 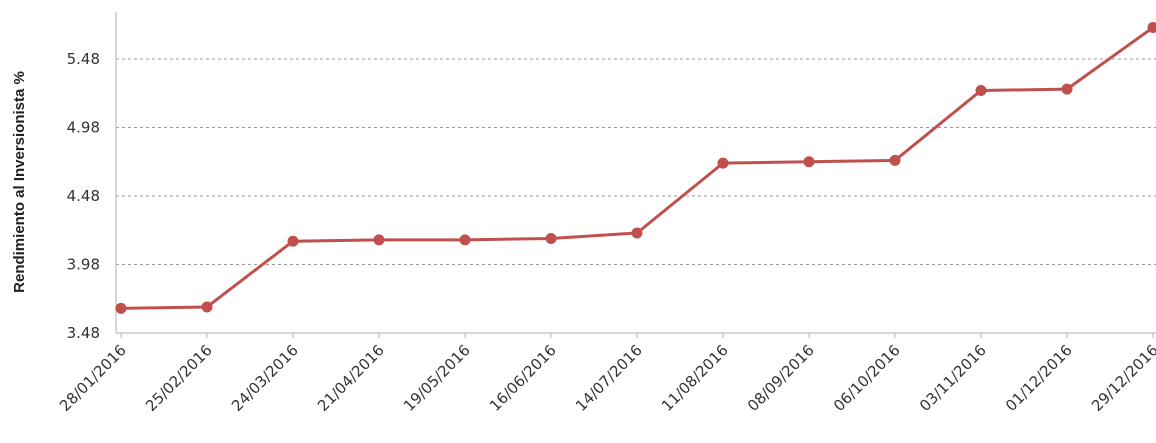 I want to click on x-tick-label: 03/11/2016, so click(x=953, y=378).